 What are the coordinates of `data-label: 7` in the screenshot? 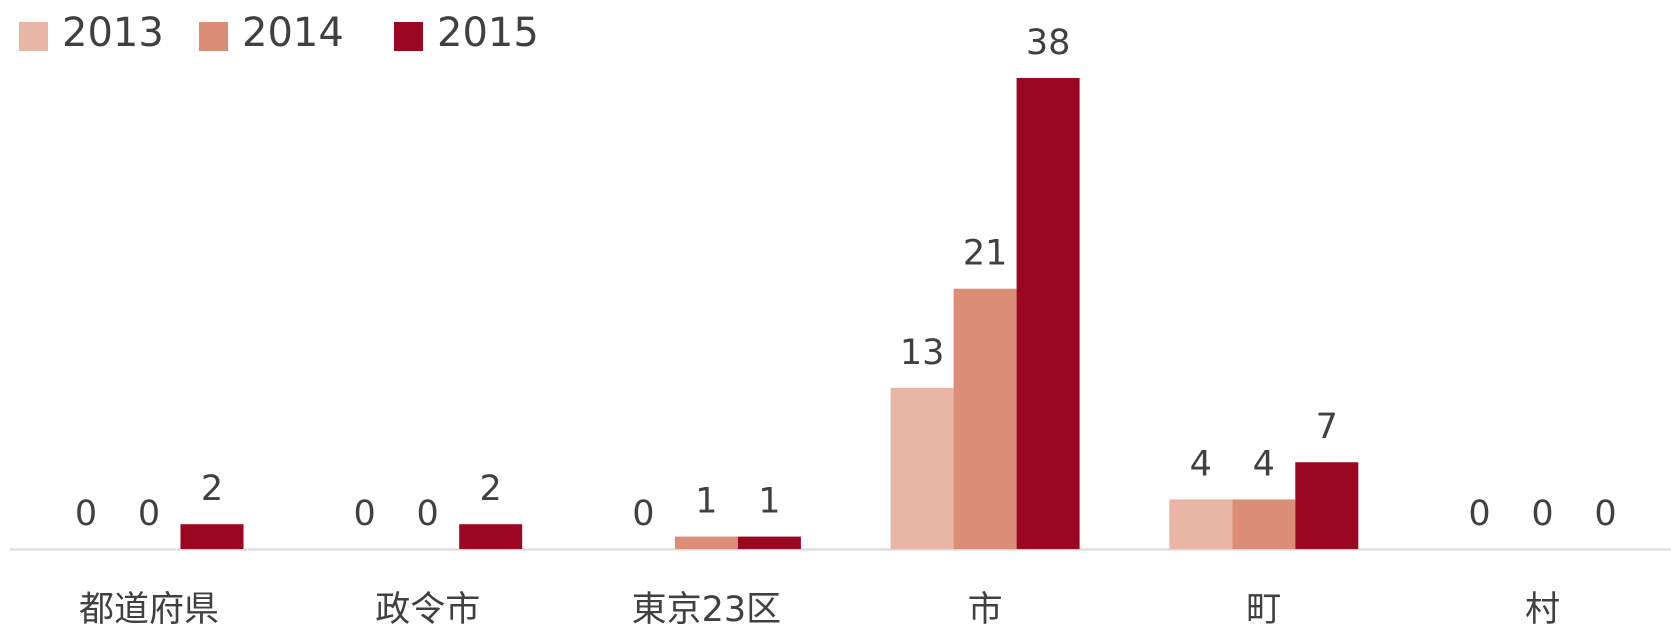 It's located at (1327, 427).